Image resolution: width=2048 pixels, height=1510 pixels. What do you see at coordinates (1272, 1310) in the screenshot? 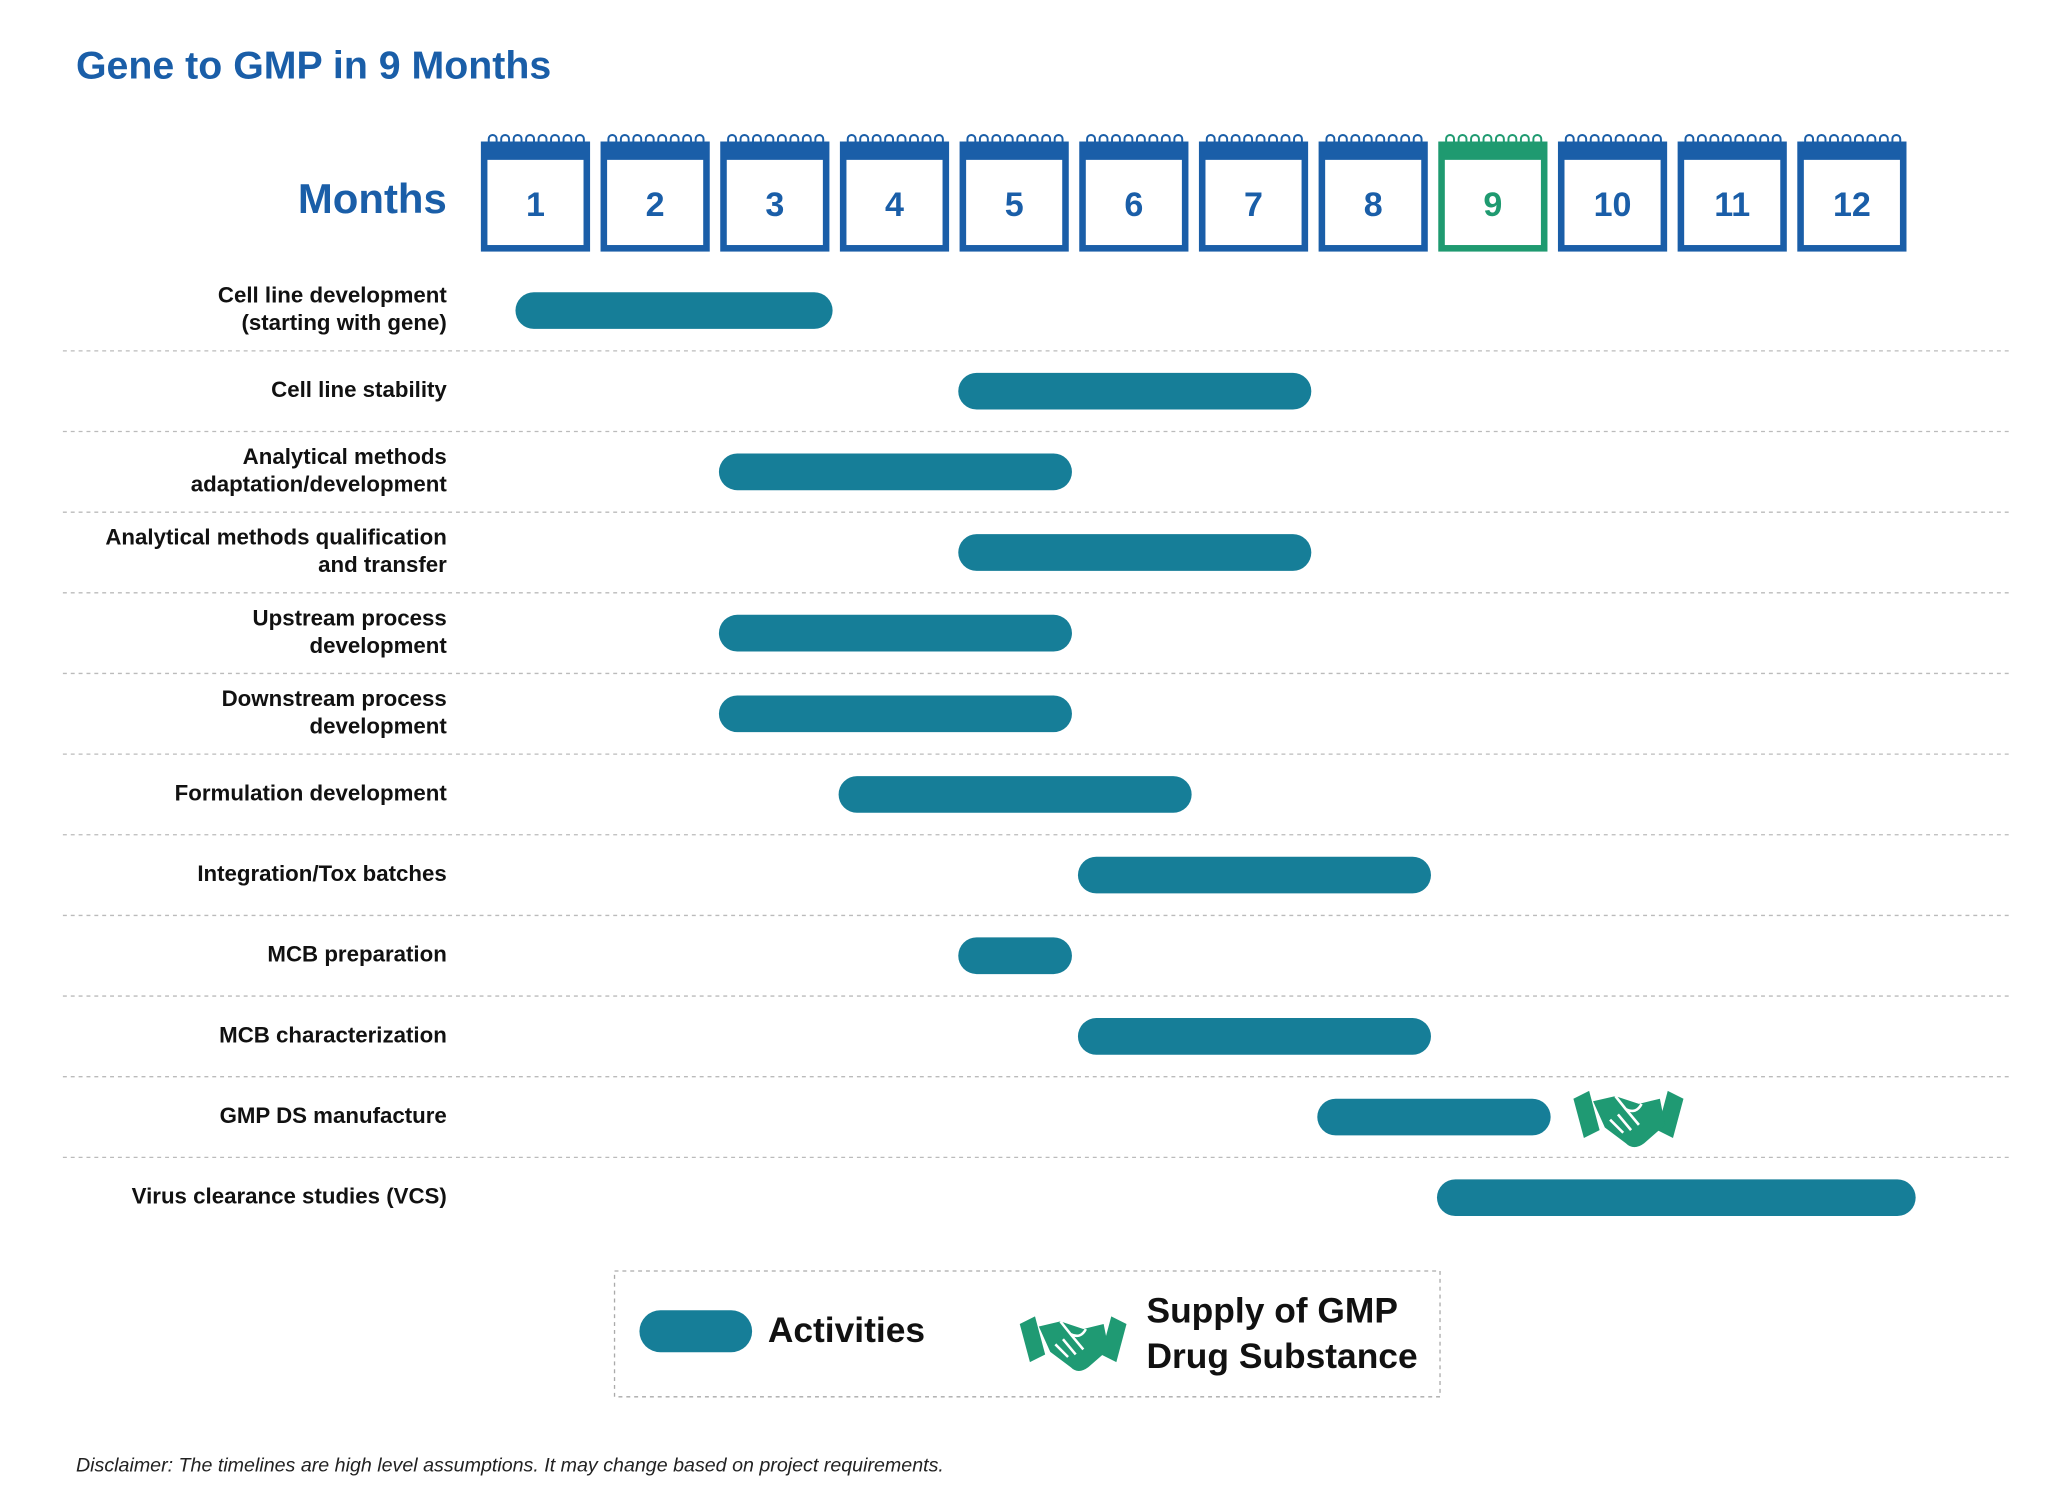
I see `legend-label: Supply of GMP` at bounding box center [1272, 1310].